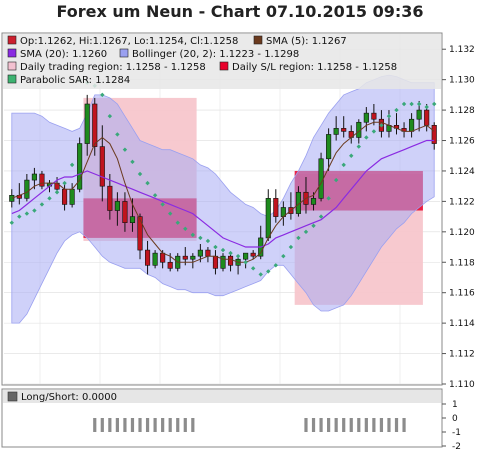 The image size is (480, 457). What do you see at coordinates (215, 54) in the screenshot?
I see `legend-label-boll: Bollinger (20, 2): 1.1223 - 1.1298` at bounding box center [215, 54].